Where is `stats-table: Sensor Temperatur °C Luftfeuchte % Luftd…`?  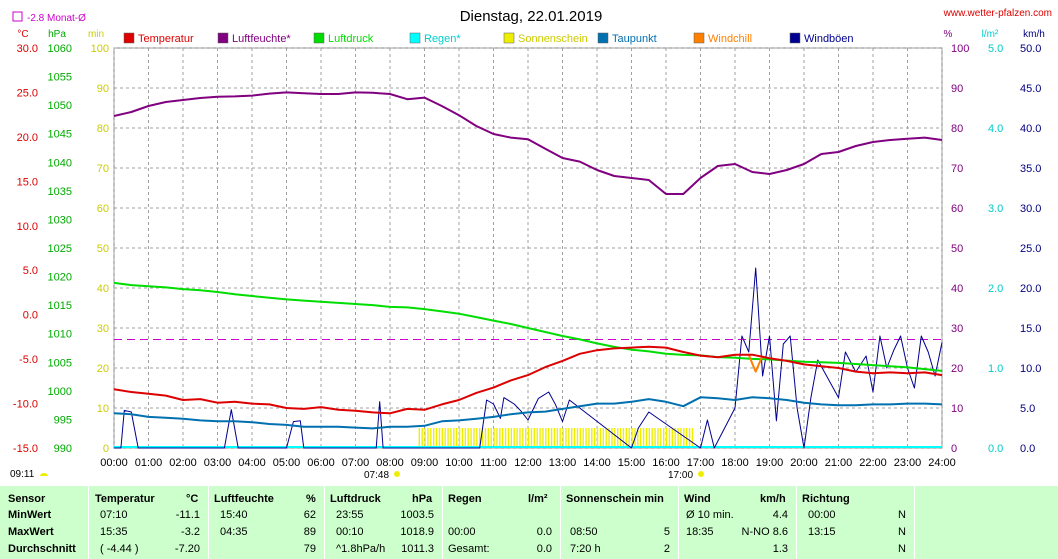 stats-table: Sensor Temperatur °C Luftfeuchte % Luftd… is located at coordinates (529, 522).